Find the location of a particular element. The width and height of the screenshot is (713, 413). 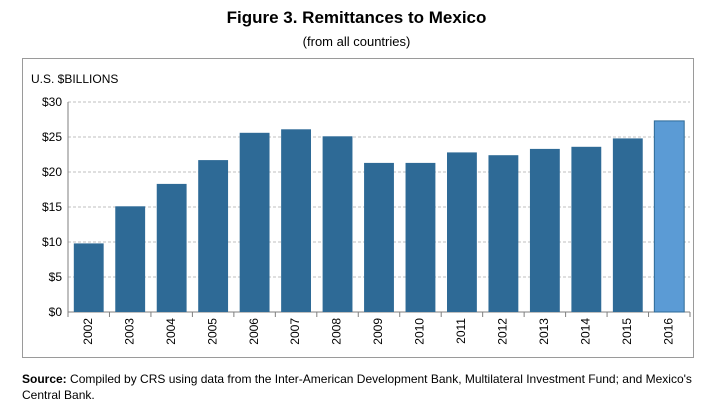

bar-2010 is located at coordinates (420, 237).